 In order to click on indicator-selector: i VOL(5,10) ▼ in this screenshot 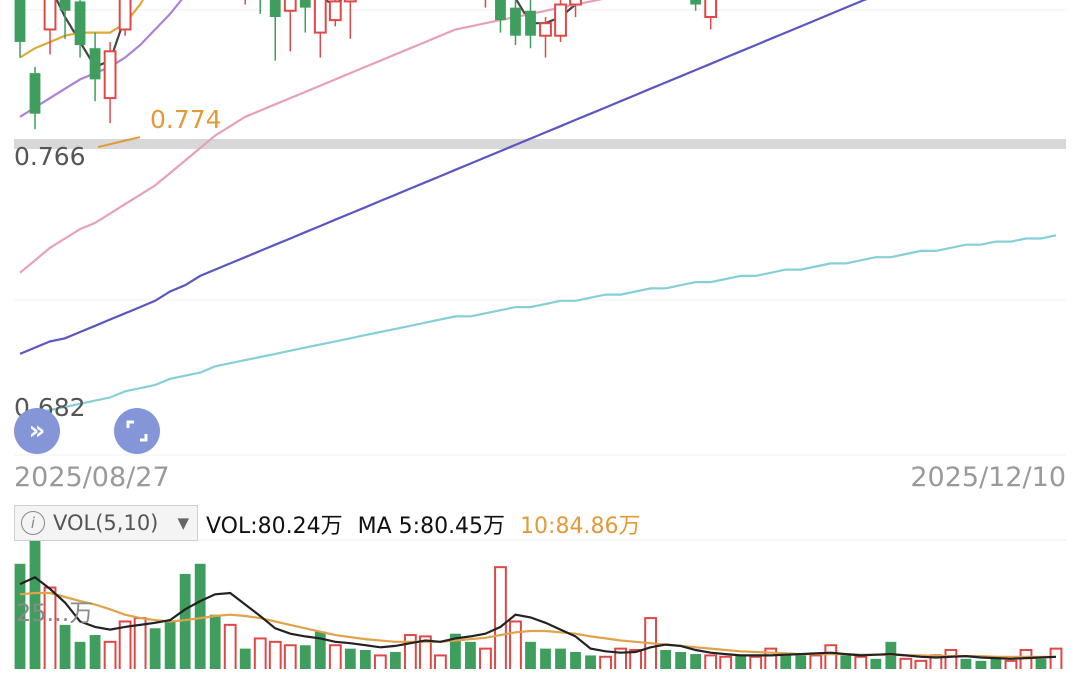, I will do `click(106, 523)`.